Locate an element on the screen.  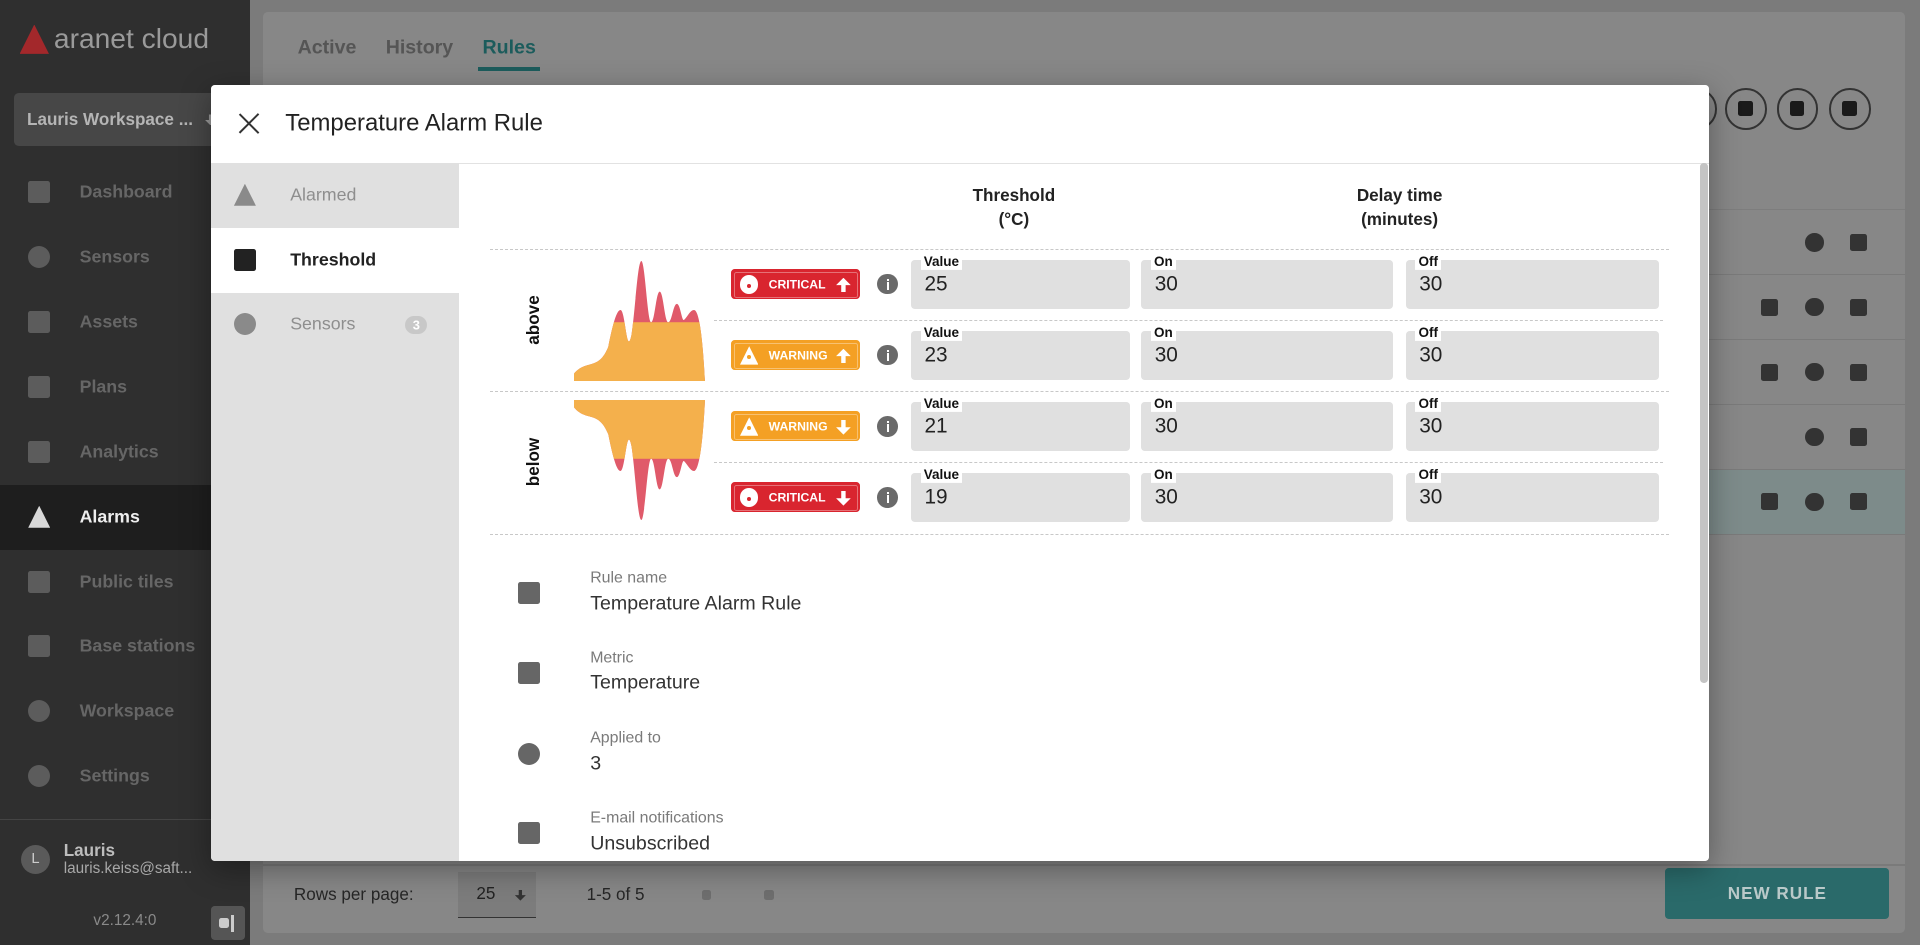
scrollbar is located at coordinates (1704, 423).